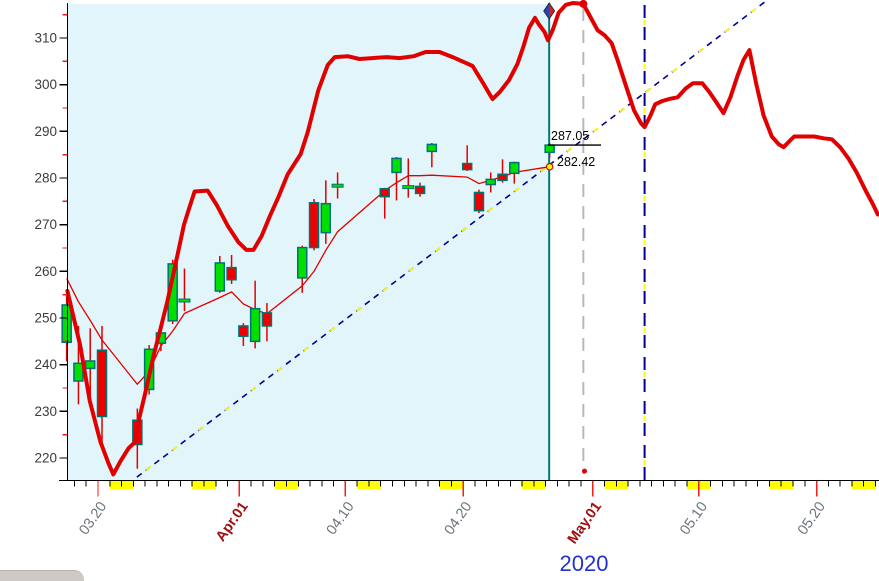 This screenshot has width=879, height=581. I want to click on x-axis-labels: 03.20 Apr.01 04.10 04.20 May.01 05.10 05.20, so click(452, 523).